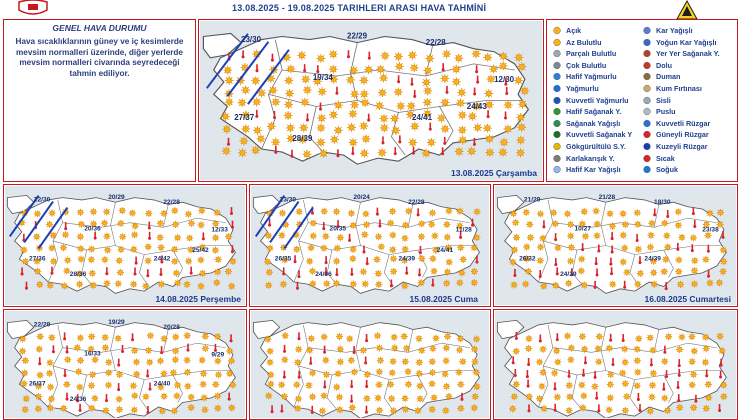  Describe the element at coordinates (668, 77) in the screenshot. I see `legend-label: Duman` at that location.